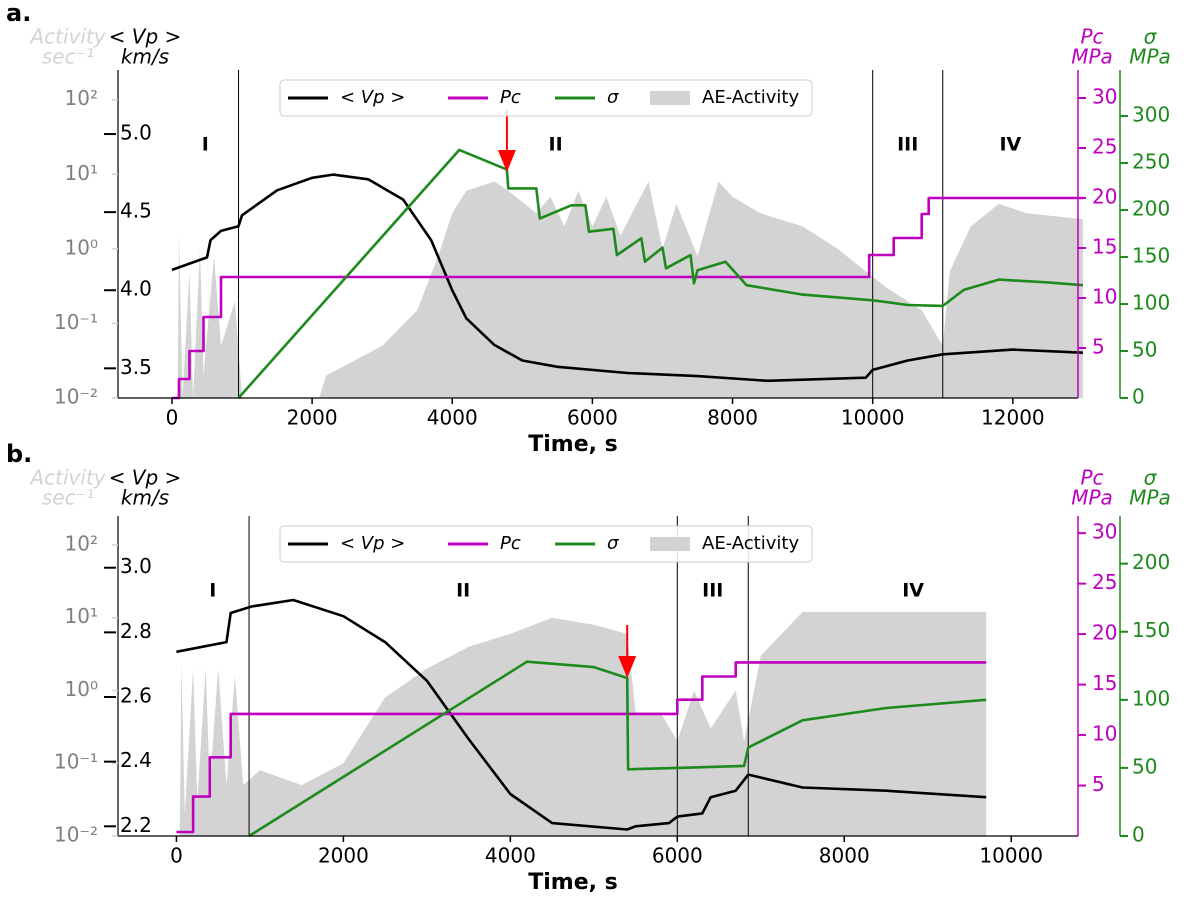 This screenshot has width=1191, height=903. I want to click on y2-tick-label: 3.5, so click(136, 367).